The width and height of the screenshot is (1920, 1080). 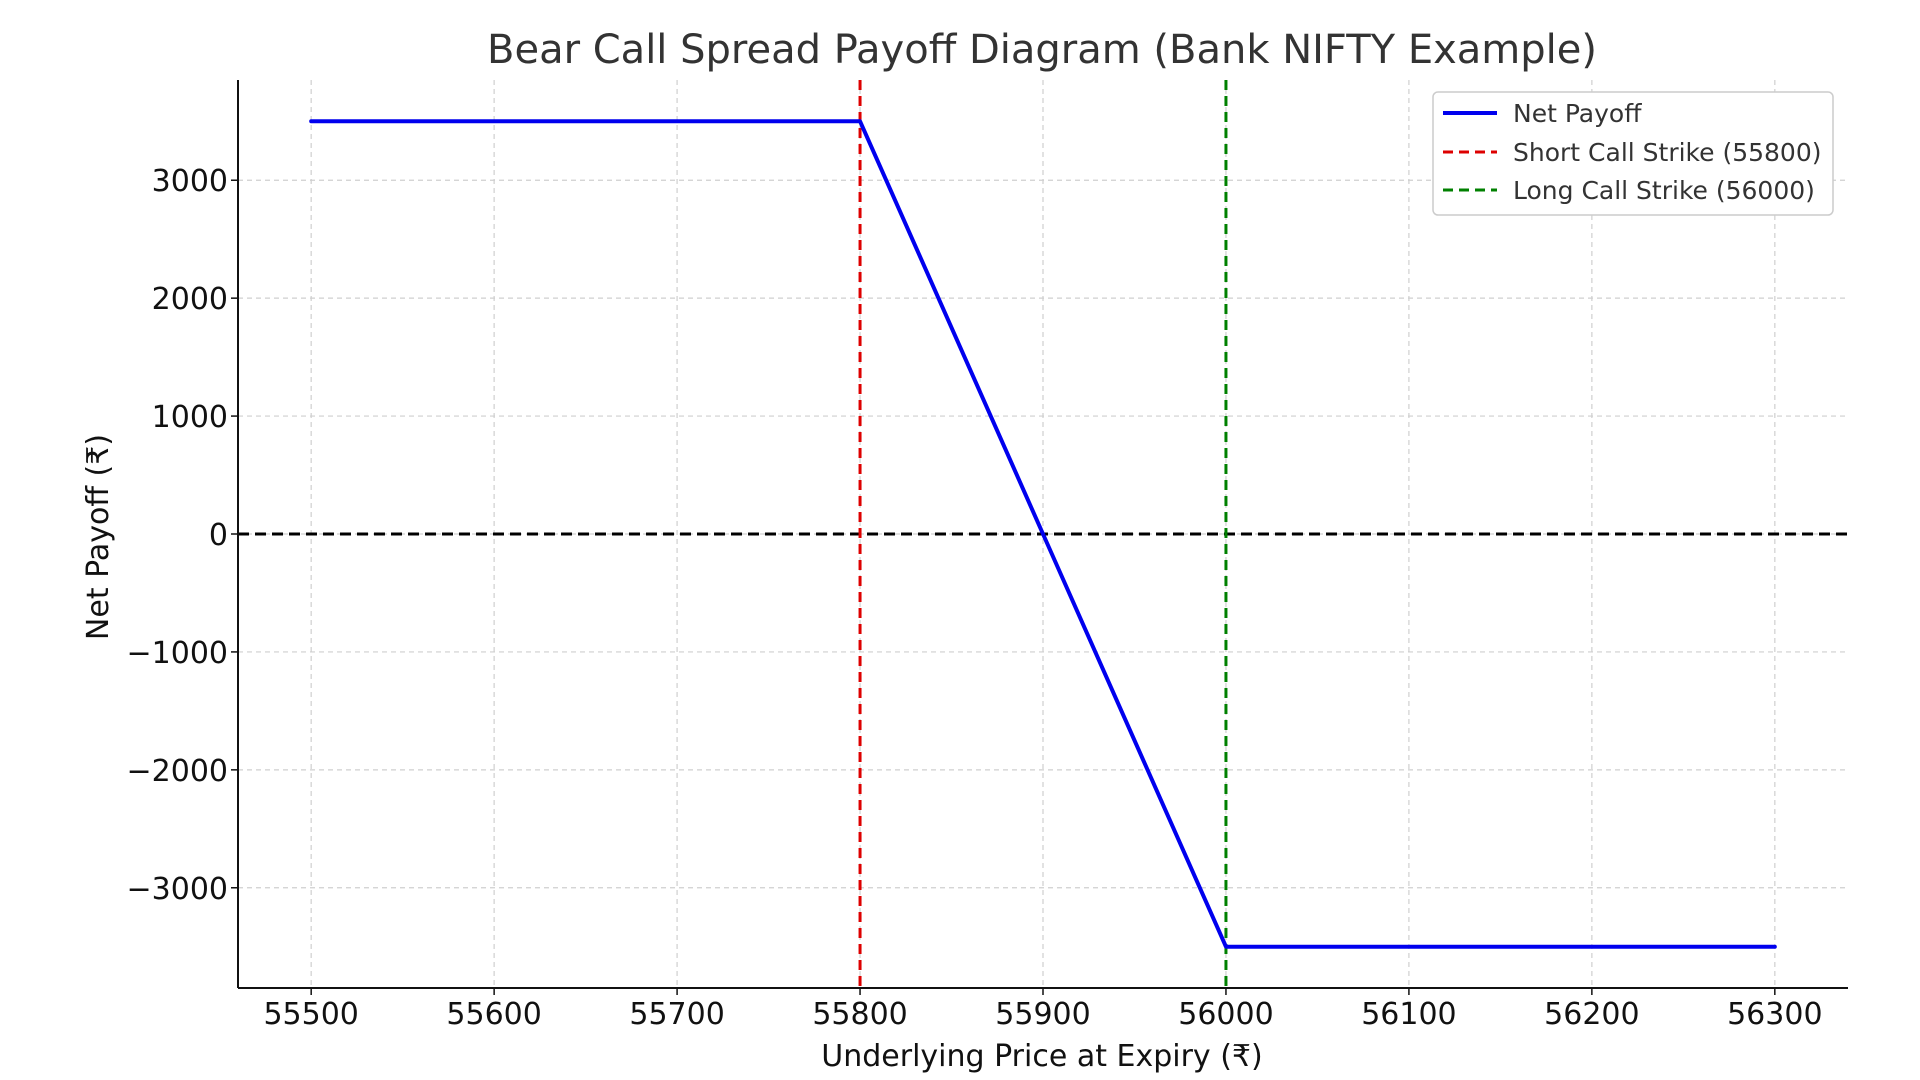 What do you see at coordinates (1408, 1014) in the screenshot?
I see `x-tick-label: 56100` at bounding box center [1408, 1014].